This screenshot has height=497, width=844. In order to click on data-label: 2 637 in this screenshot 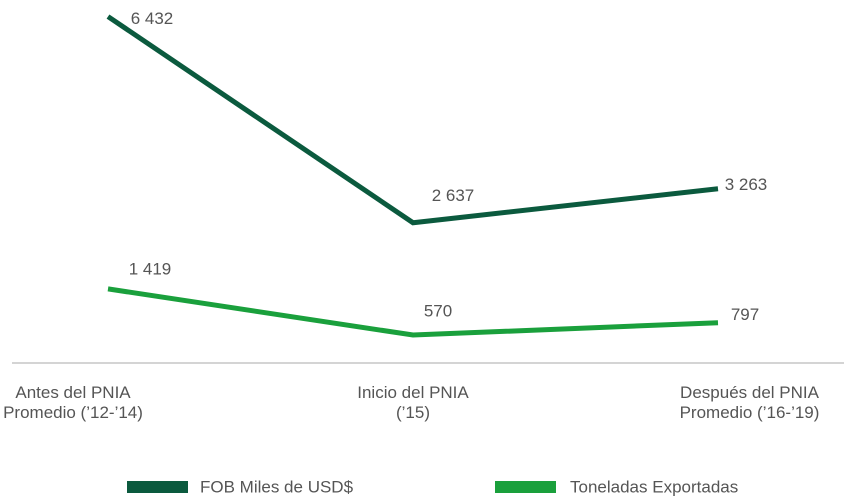, I will do `click(453, 195)`.